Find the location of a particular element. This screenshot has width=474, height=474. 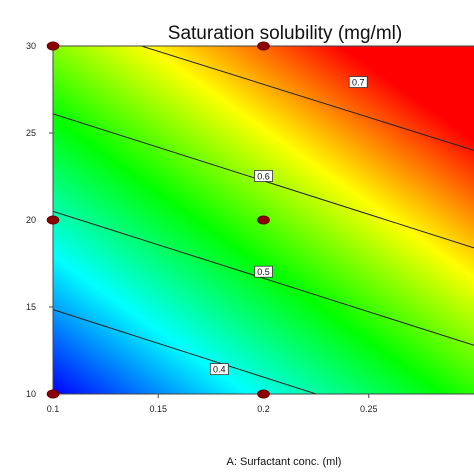

y-tick-label: 15 is located at coordinates (31, 307).